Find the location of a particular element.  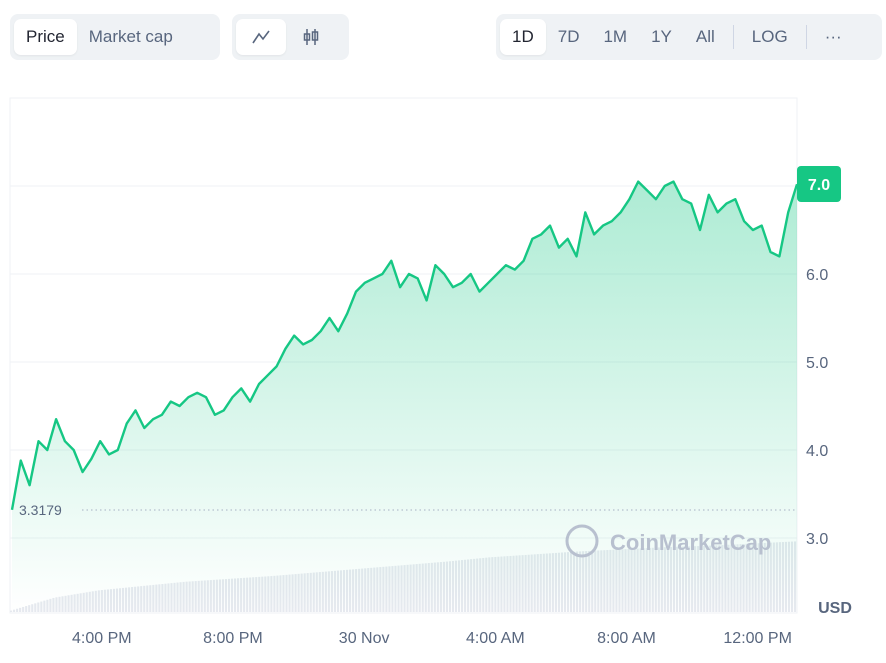

current-price-label: 7.0 is located at coordinates (819, 185).